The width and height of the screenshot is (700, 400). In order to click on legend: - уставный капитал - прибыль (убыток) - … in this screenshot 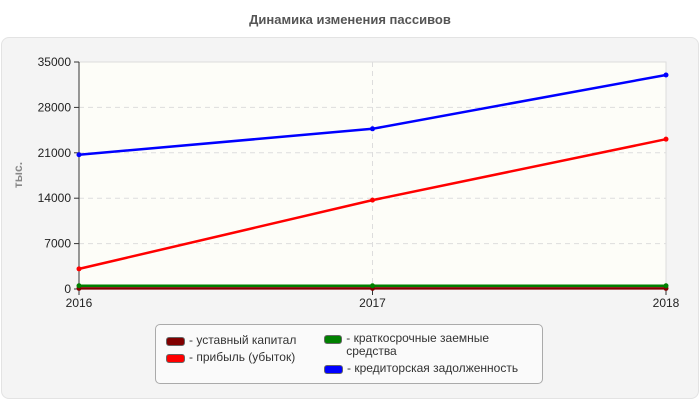, I will do `click(349, 354)`.